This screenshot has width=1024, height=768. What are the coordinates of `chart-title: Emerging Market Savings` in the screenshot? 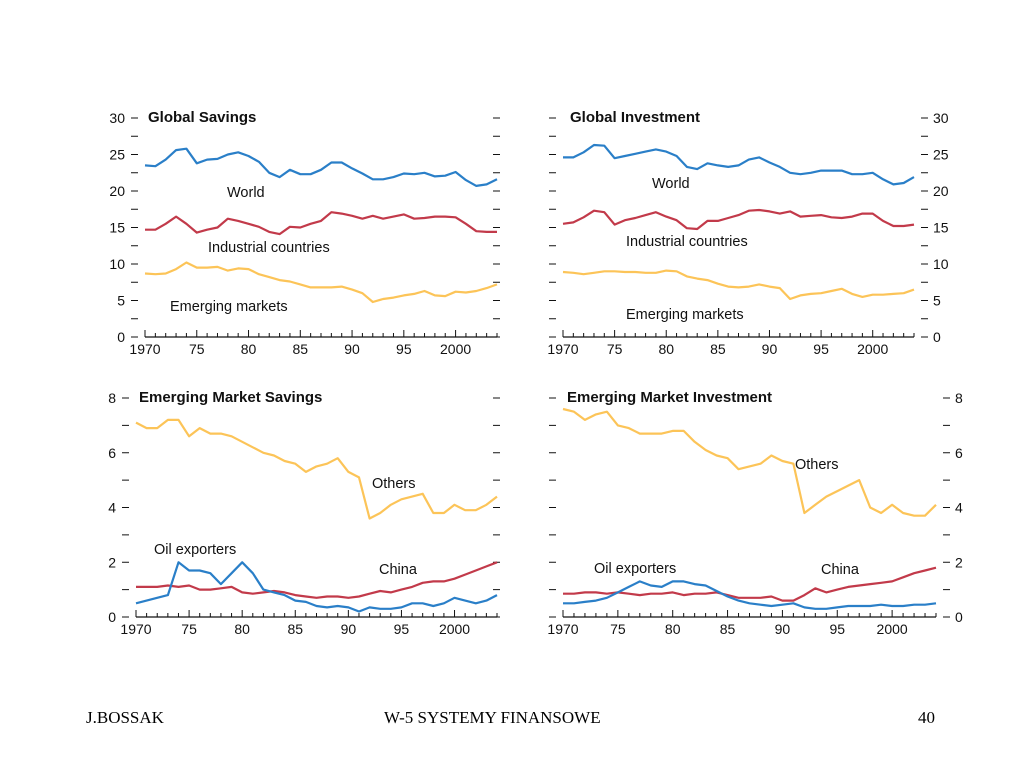 It's located at (230, 397).